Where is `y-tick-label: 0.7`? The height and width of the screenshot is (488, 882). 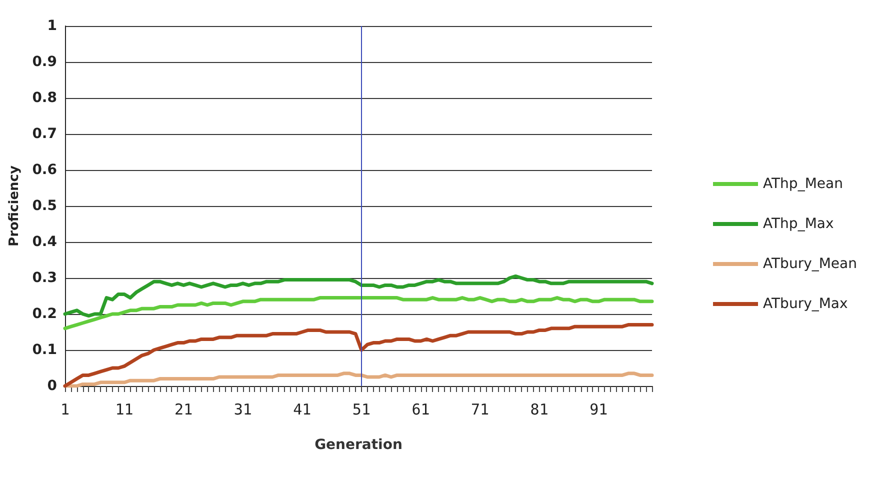
y-tick-label: 0.7 is located at coordinates (44, 134).